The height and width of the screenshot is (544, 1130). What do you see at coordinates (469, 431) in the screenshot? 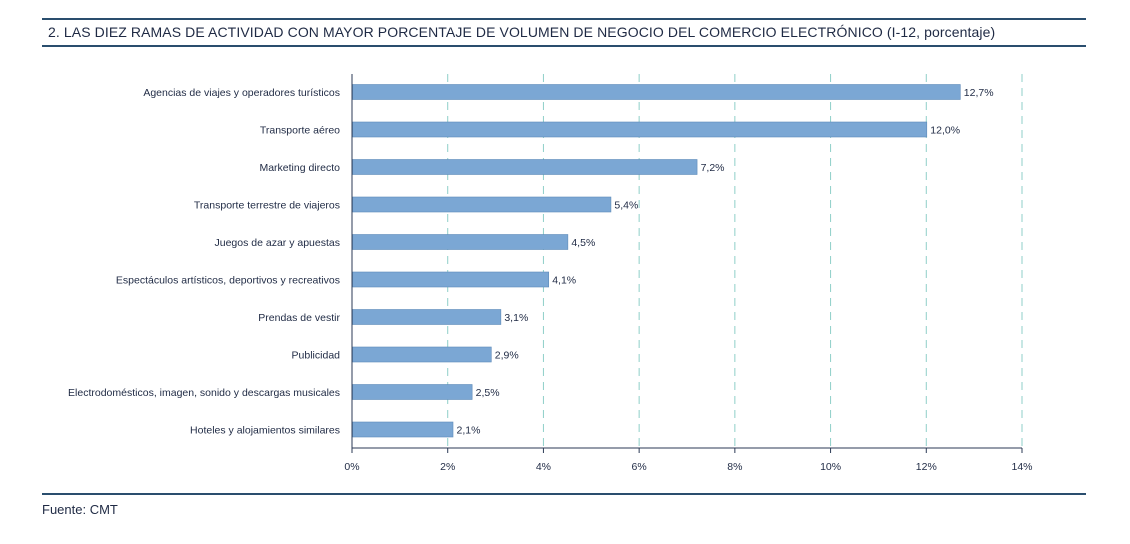
I see `value-label: 2,1%` at bounding box center [469, 431].